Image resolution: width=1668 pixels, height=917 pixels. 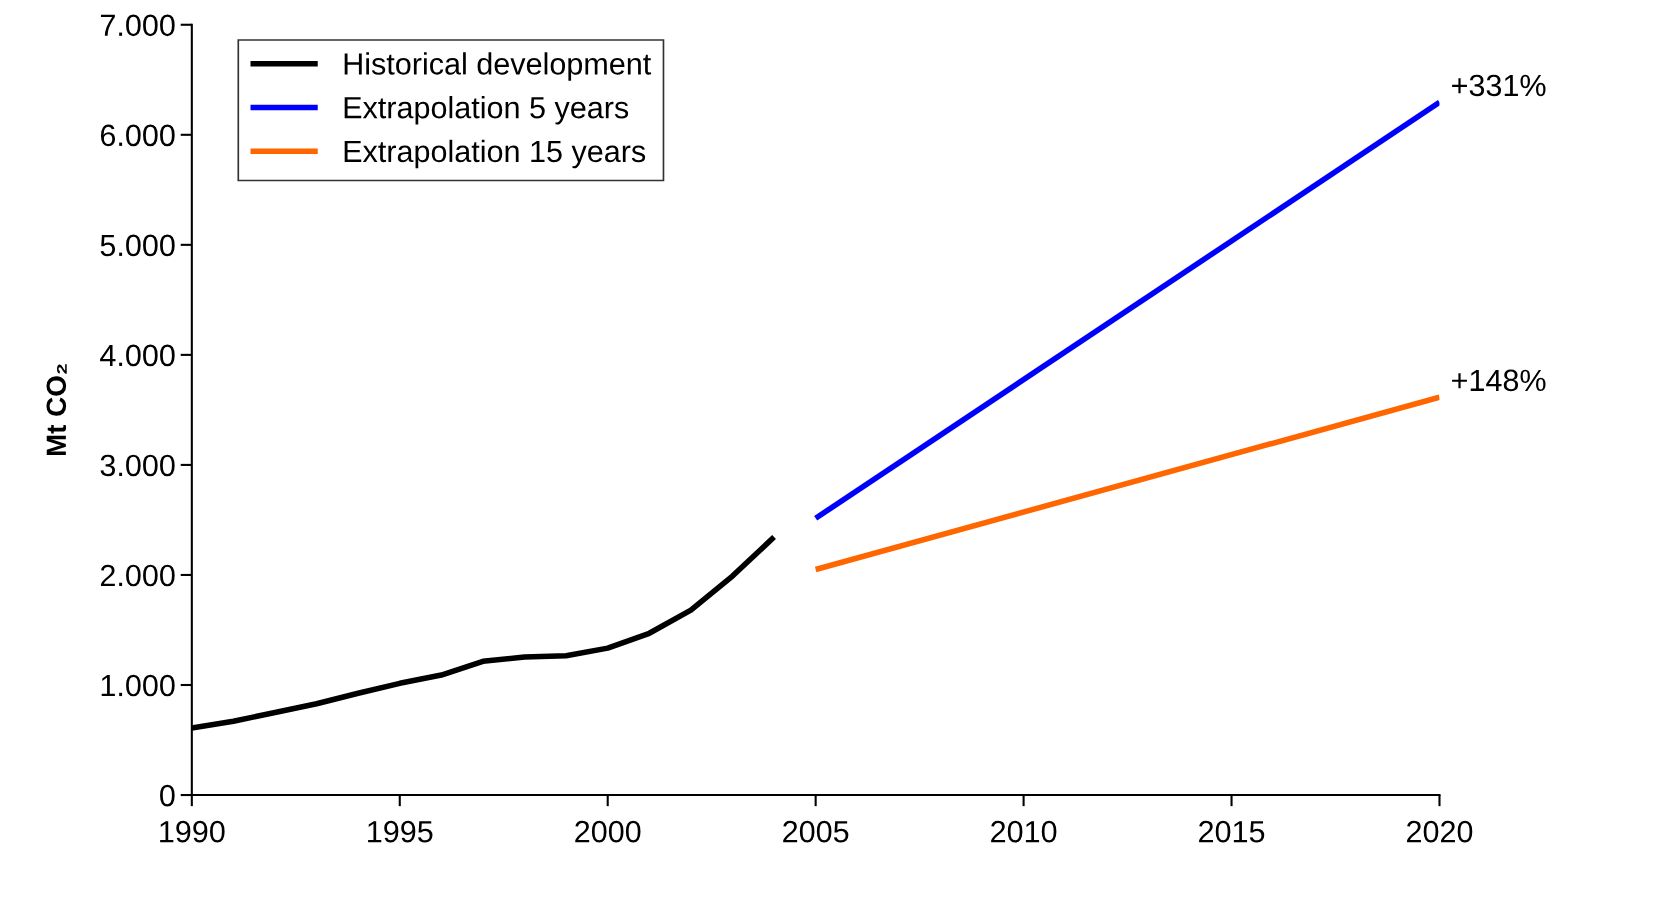 I want to click on y-tick-label: 2.000, so click(x=137, y=575).